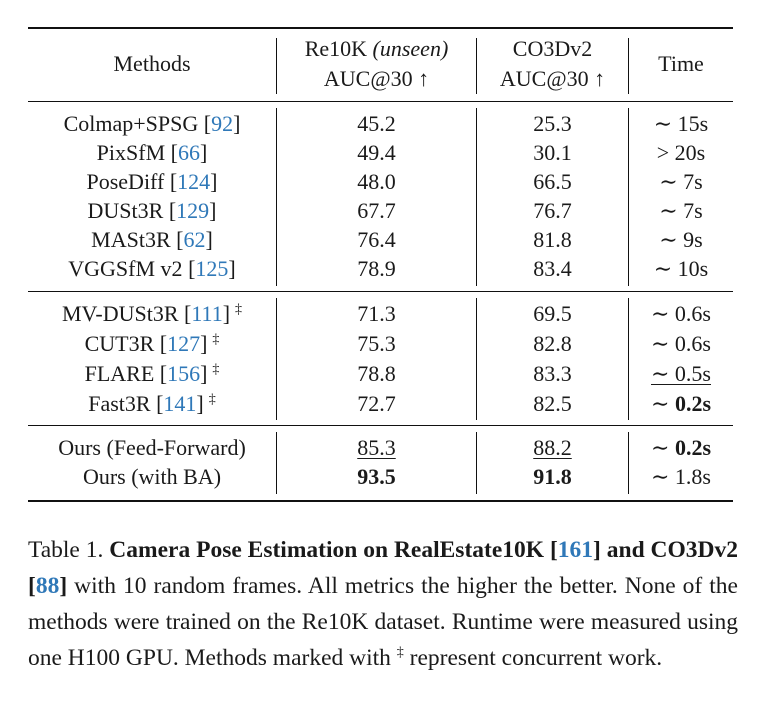  What do you see at coordinates (380, 28) in the screenshot?
I see `top-rule` at bounding box center [380, 28].